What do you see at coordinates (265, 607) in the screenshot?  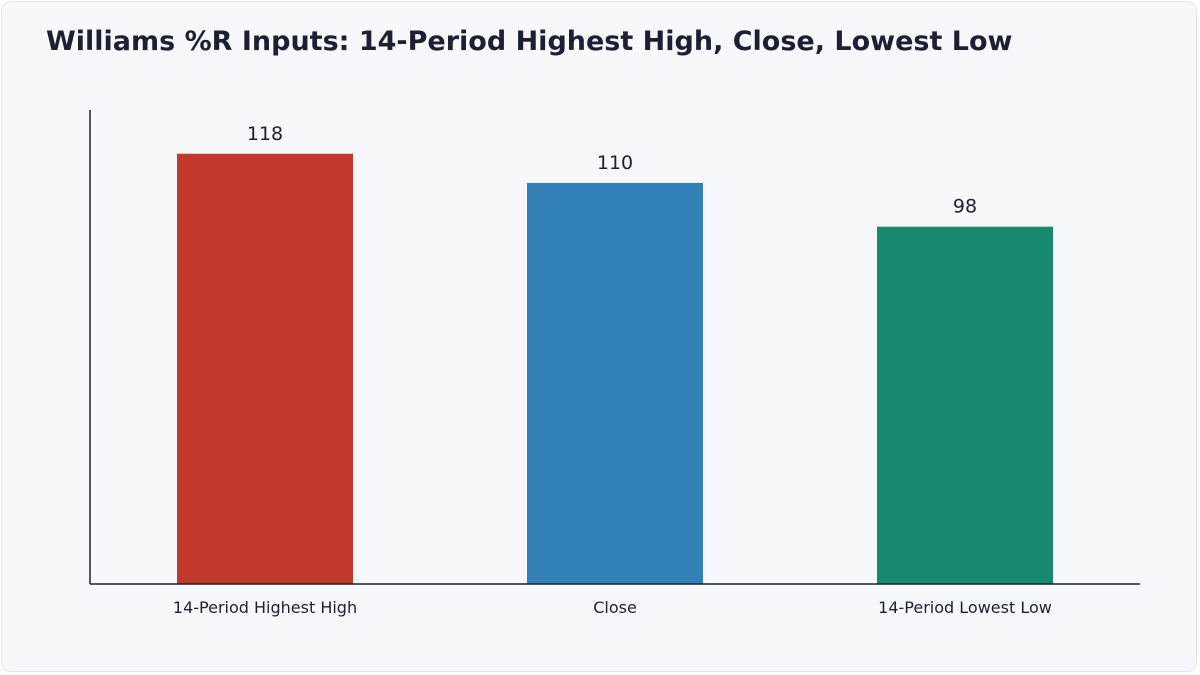 I see `x-tick-label-1: 14-Period Highest High` at bounding box center [265, 607].